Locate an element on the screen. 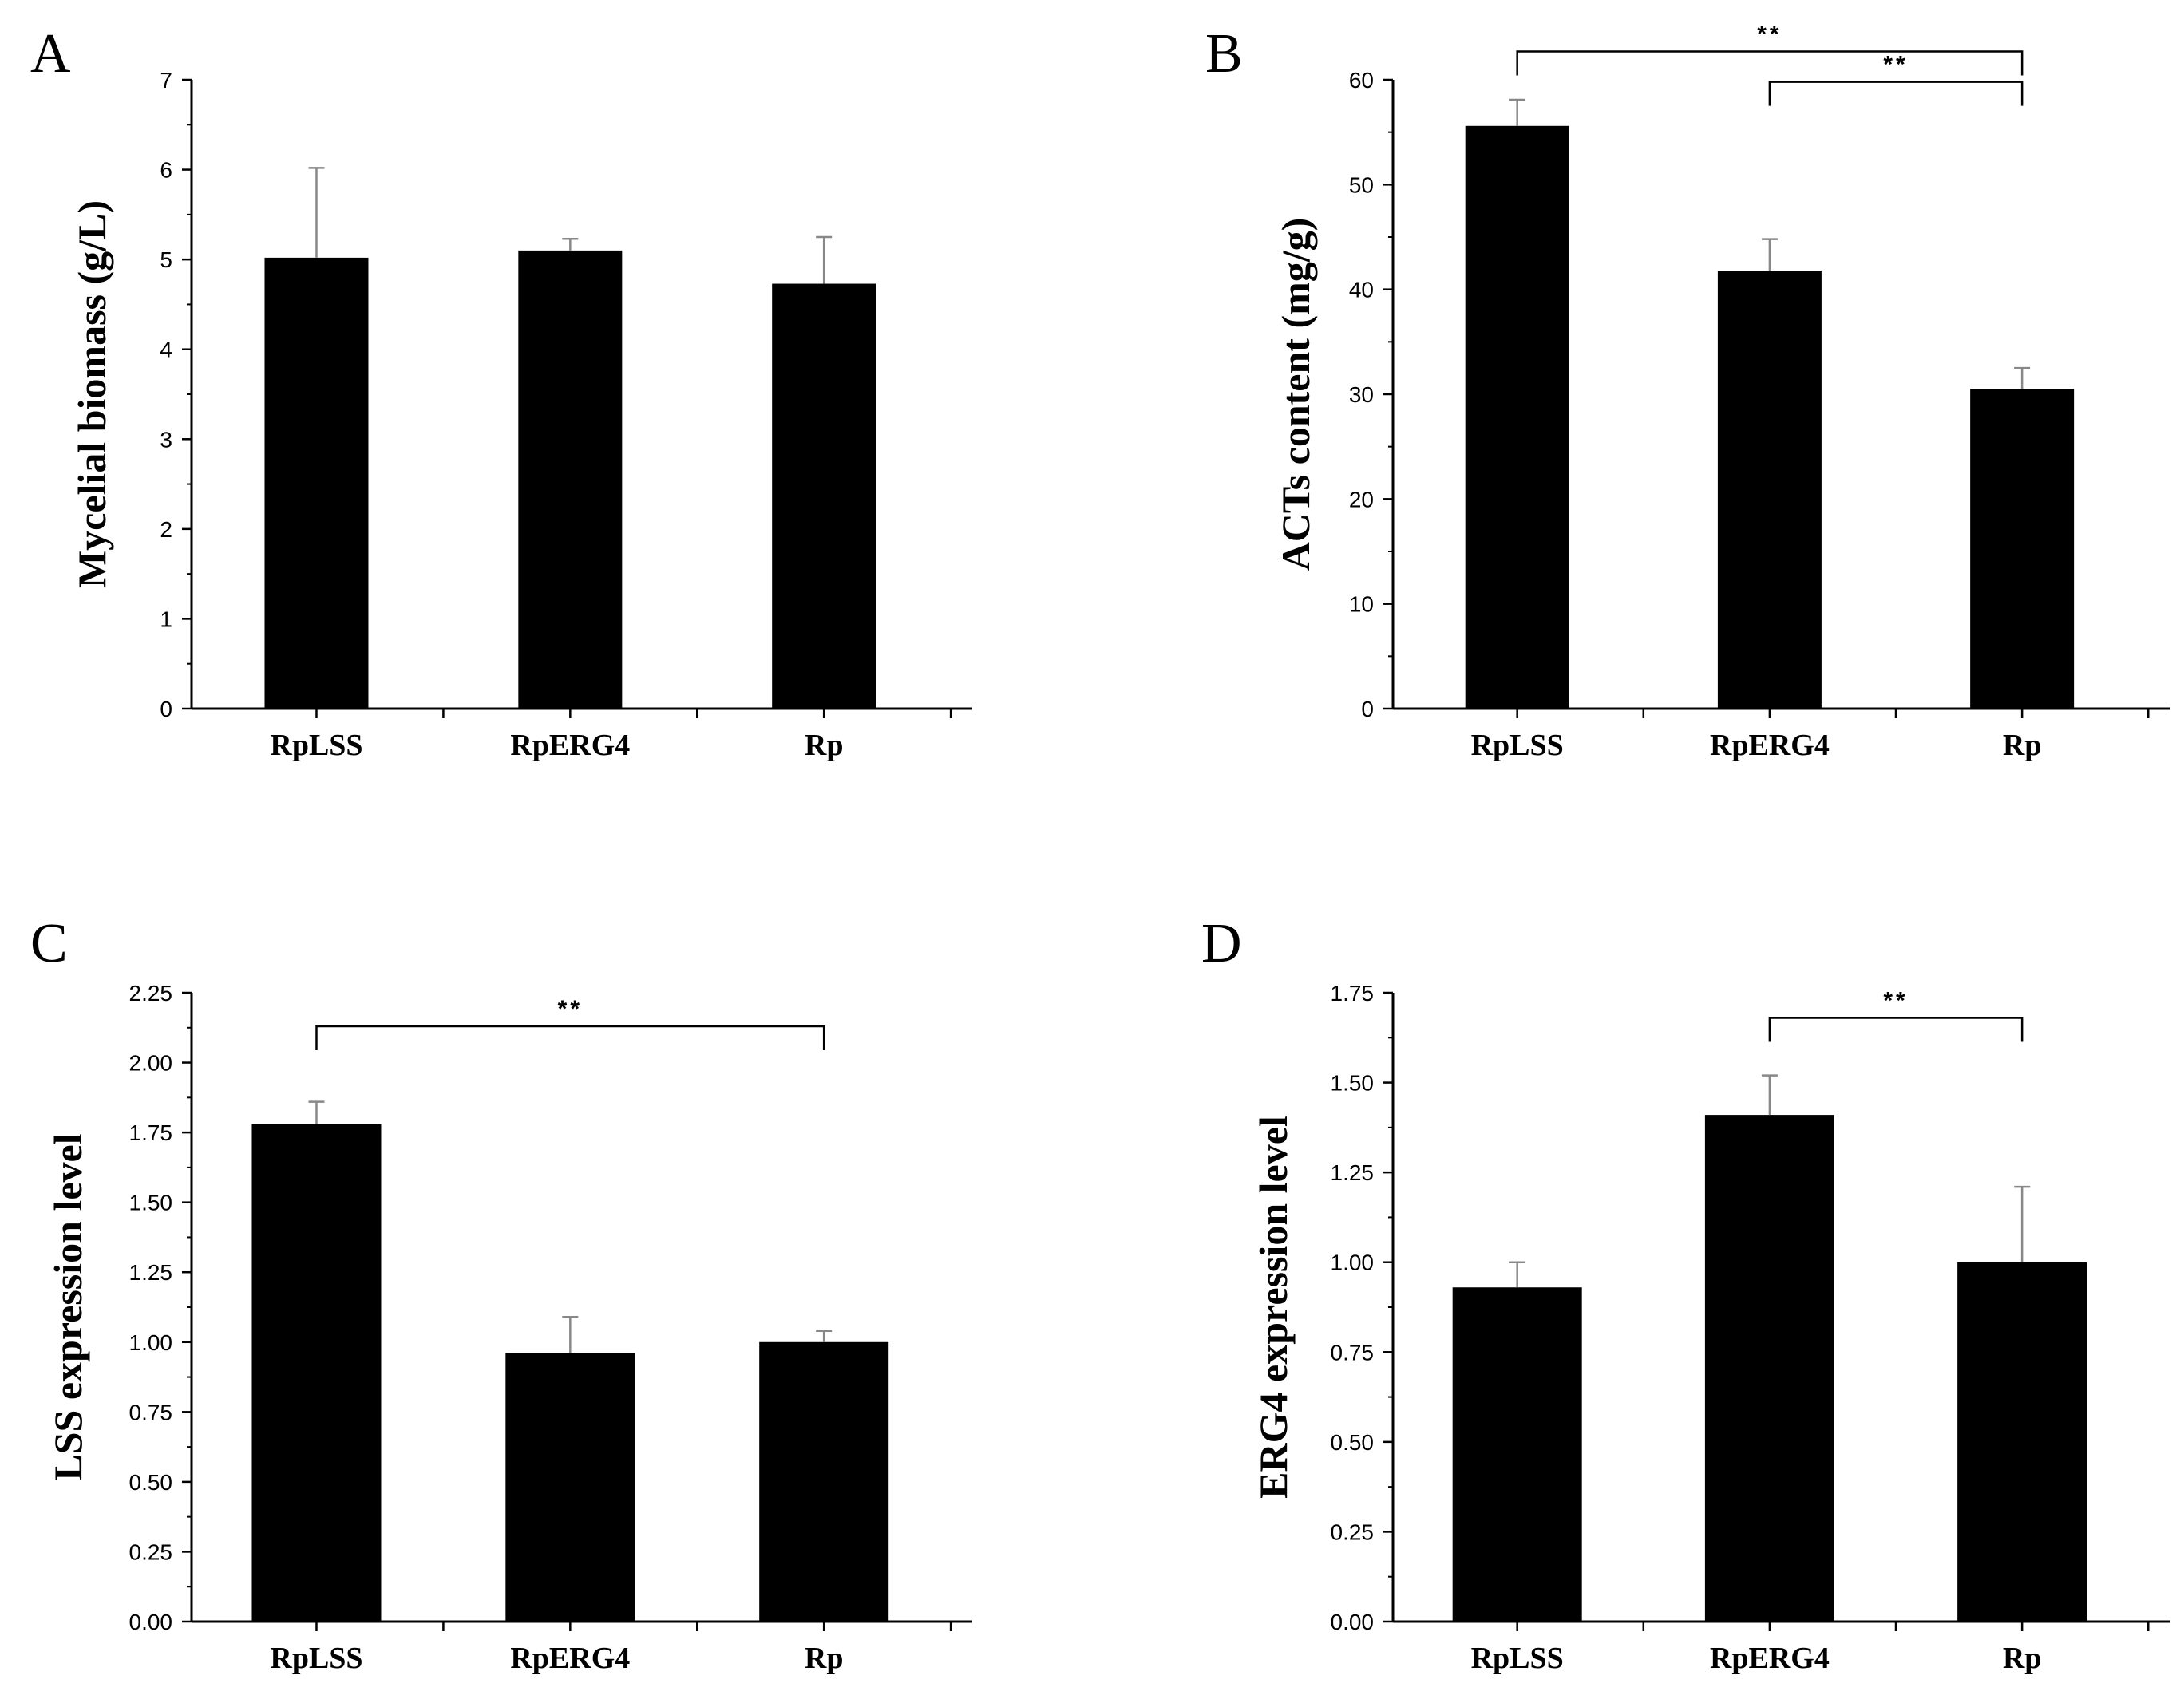 This screenshot has height=1699, width=2184. y-tick-label: 2 is located at coordinates (166, 529).